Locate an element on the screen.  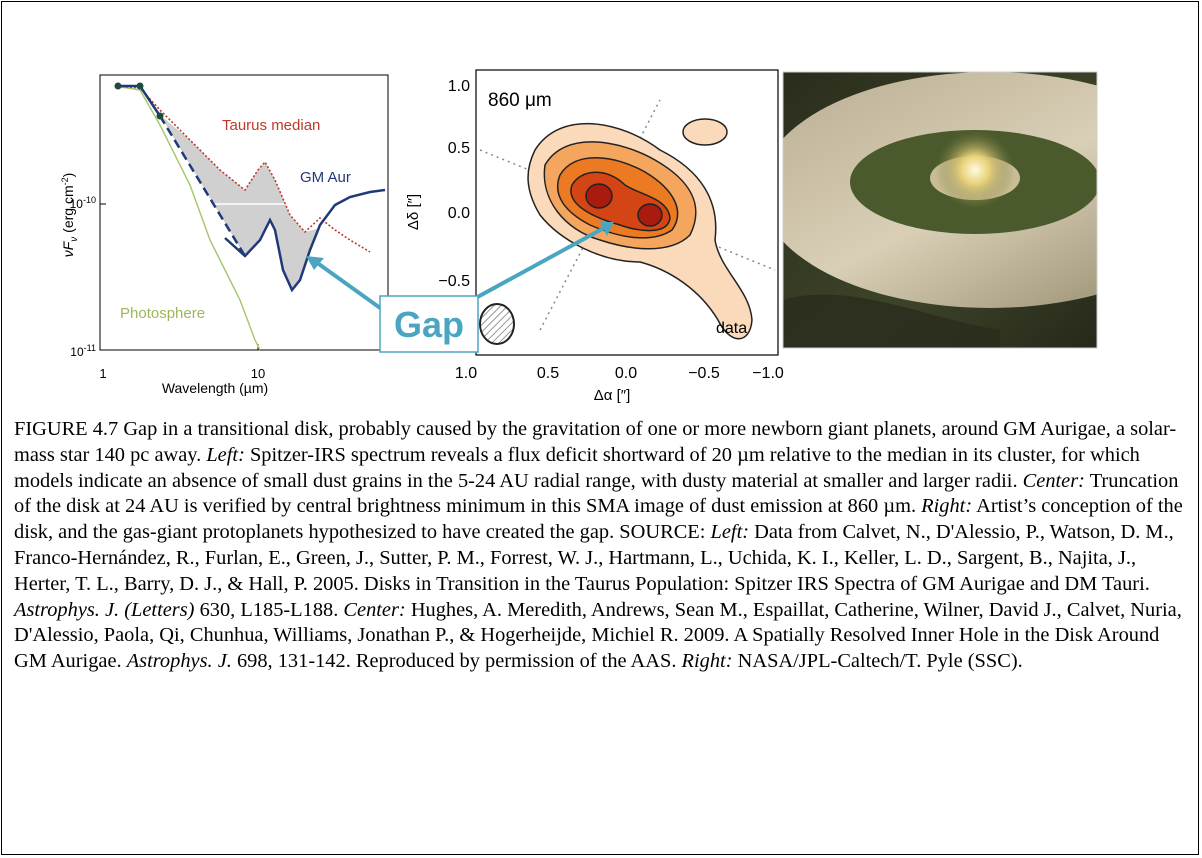
gm-aur-curve is located at coordinates (305, 240).